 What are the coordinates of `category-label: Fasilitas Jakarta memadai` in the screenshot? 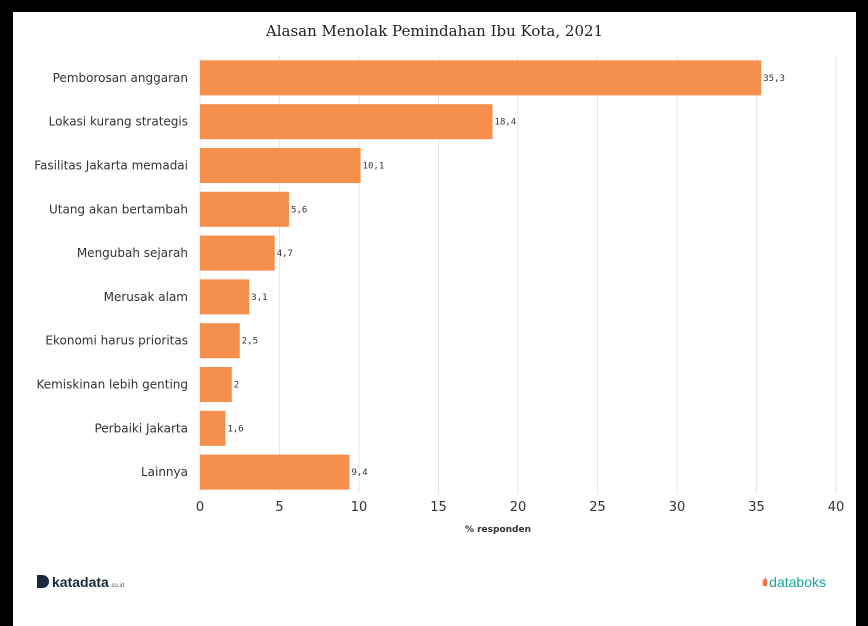 It's located at (111, 166).